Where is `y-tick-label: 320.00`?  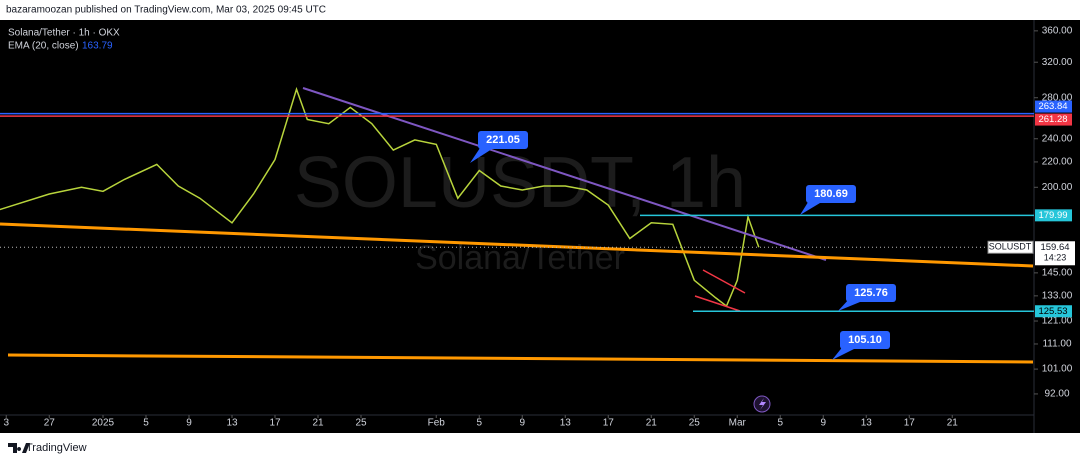
y-tick-label: 320.00 is located at coordinates (1057, 62).